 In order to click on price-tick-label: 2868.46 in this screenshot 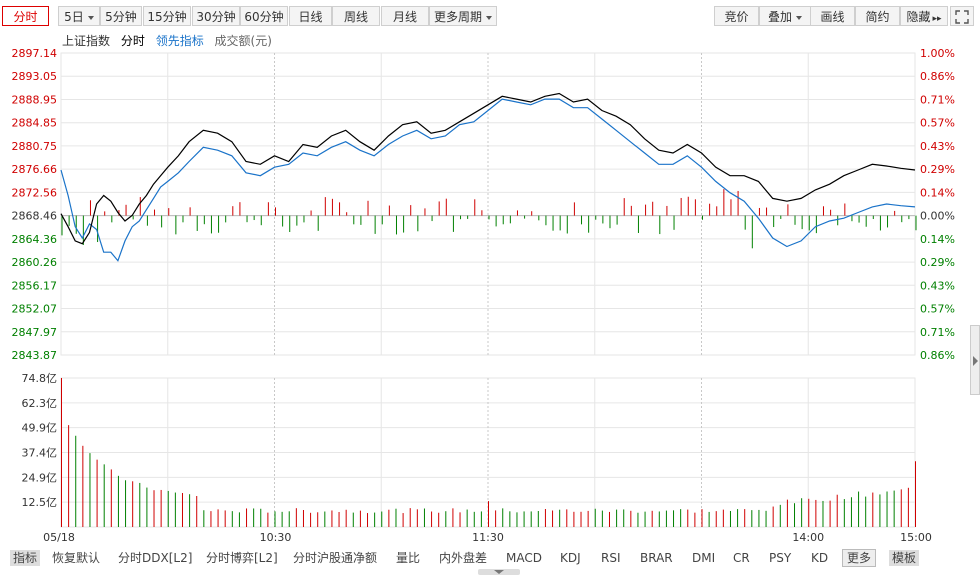, I will do `click(35, 216)`.